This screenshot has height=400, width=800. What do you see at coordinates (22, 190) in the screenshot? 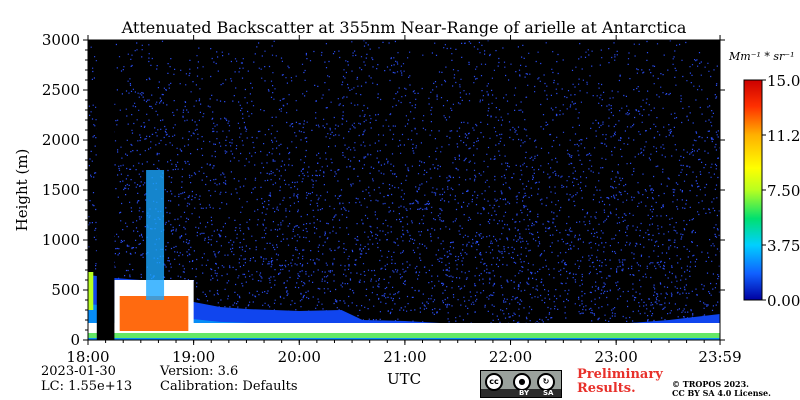
I see `y-axis-label: Height (m)` at bounding box center [22, 190].